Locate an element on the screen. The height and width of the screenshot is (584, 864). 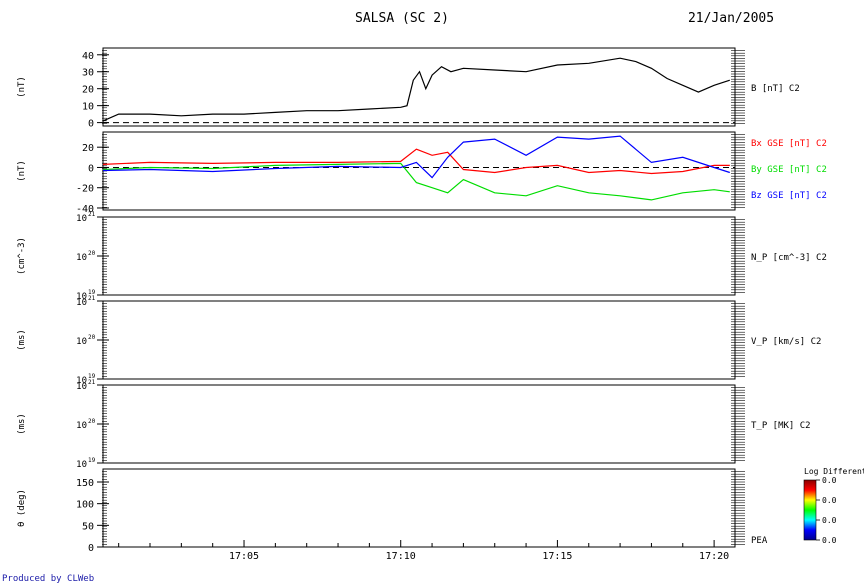
y-axis-label: θ (deg) is located at coordinates (22, 508).